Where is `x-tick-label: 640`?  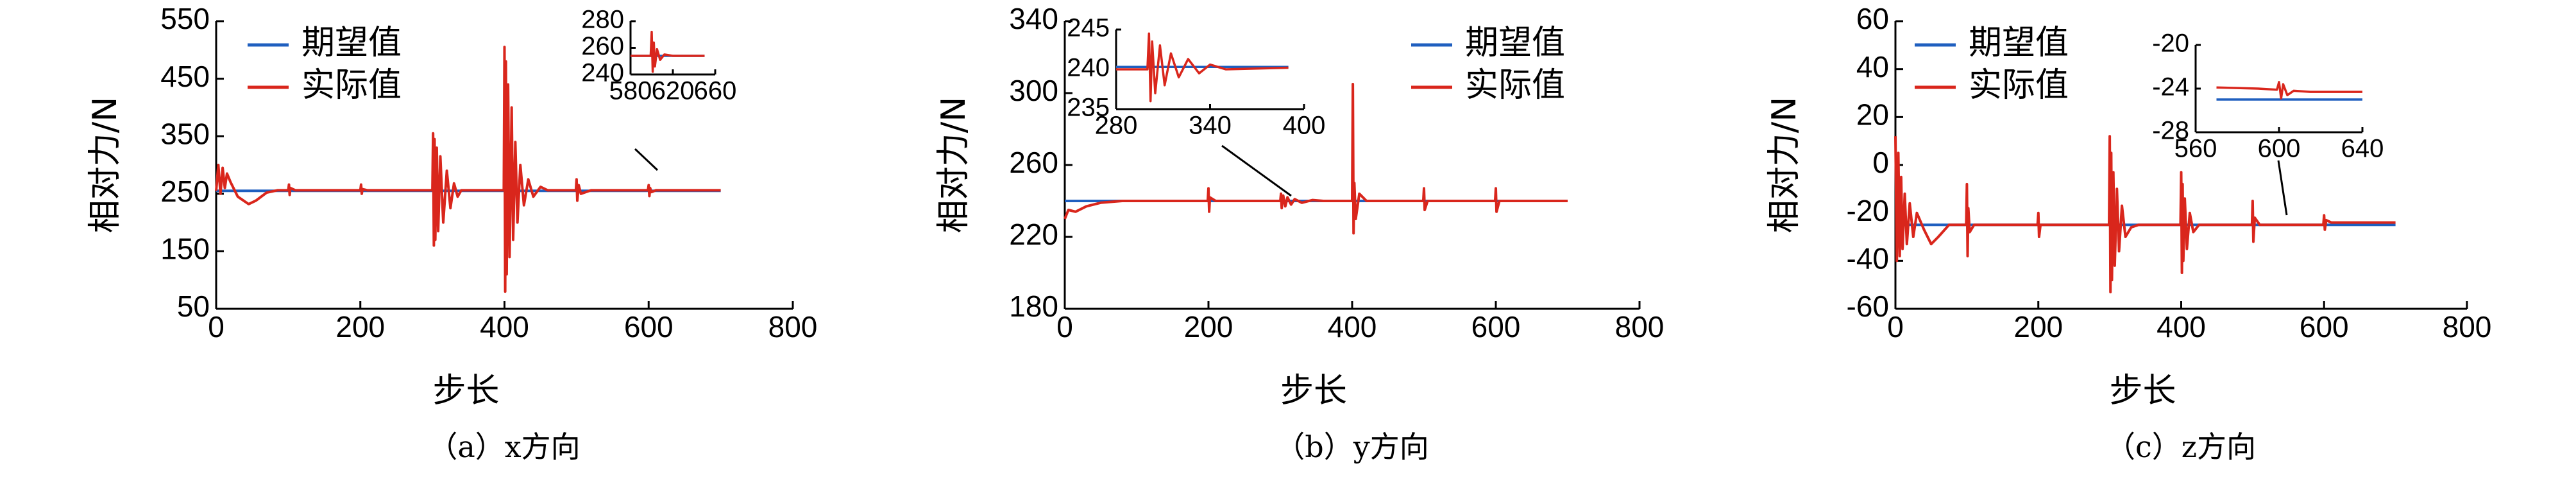
x-tick-label: 640 is located at coordinates (2362, 149).